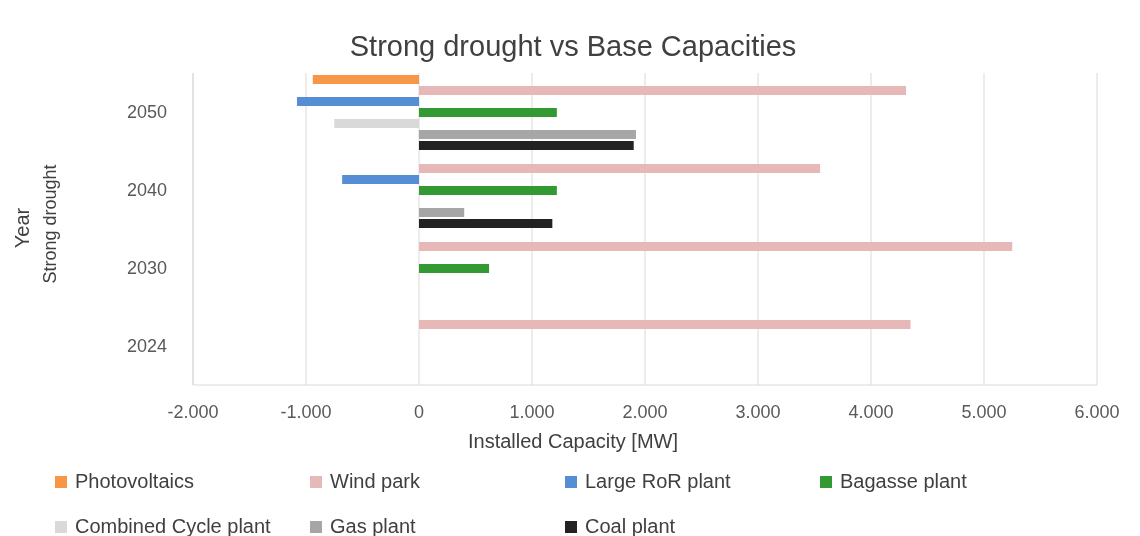 This screenshot has height=536, width=1140. Describe the element at coordinates (146, 190) in the screenshot. I see `y-tick-label: 2040` at that location.